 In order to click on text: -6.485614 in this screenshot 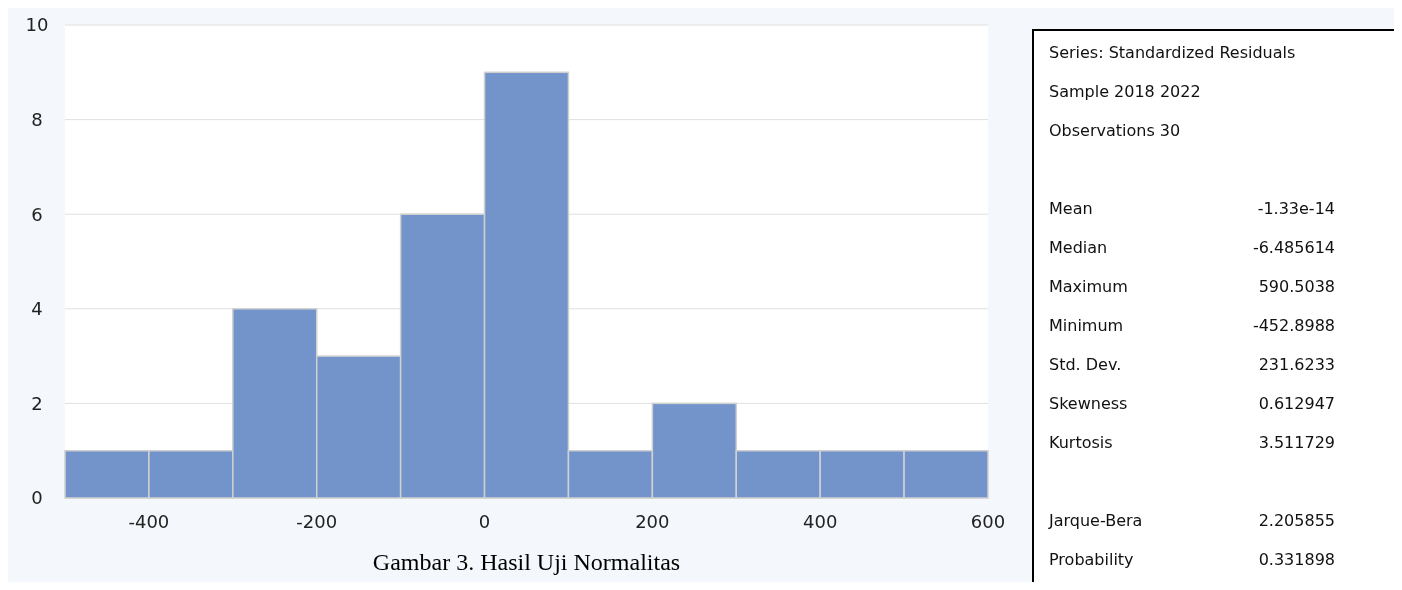, I will do `click(1293, 247)`.